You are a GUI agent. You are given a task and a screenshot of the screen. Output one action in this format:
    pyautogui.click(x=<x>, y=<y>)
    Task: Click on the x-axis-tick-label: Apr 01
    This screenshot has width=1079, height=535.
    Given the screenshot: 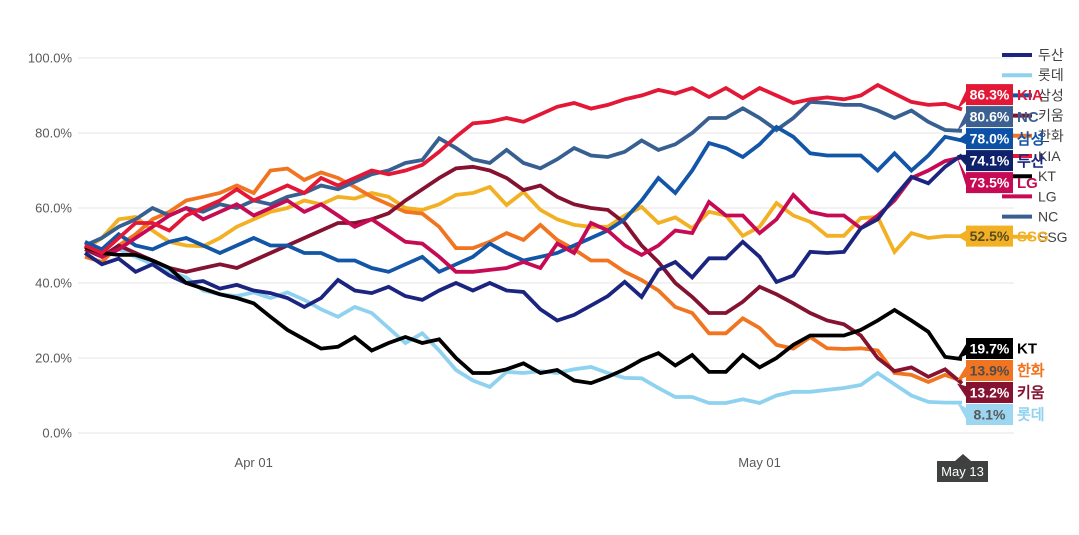 What is the action you would take?
    pyautogui.click(x=254, y=462)
    